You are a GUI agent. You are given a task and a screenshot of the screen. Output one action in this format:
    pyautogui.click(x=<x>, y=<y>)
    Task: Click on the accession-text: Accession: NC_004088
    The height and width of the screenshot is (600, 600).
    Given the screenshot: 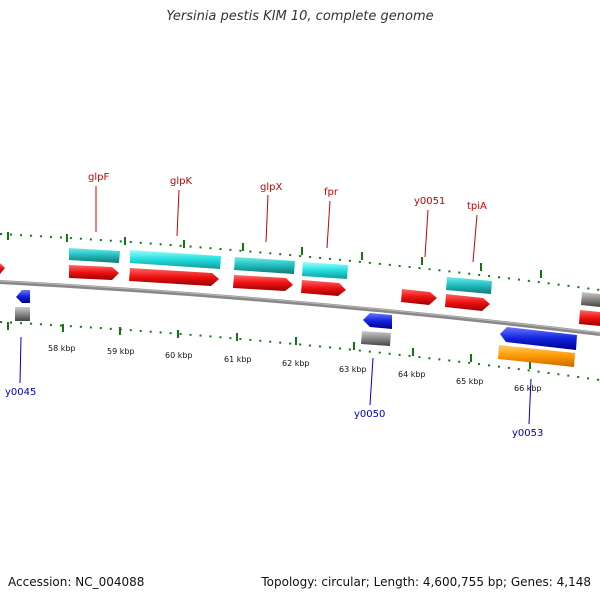 What is the action you would take?
    pyautogui.click(x=76, y=582)
    